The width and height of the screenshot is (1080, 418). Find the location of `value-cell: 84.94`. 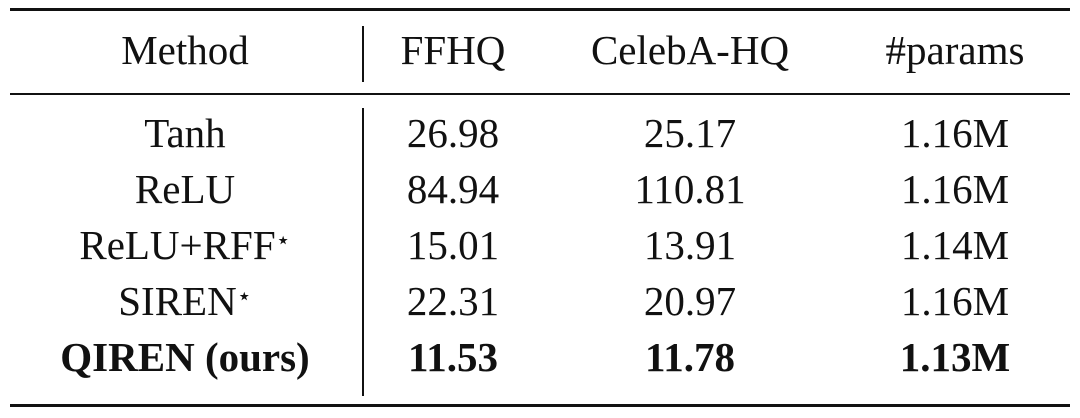

value-cell: 84.94 is located at coordinates (453, 189).